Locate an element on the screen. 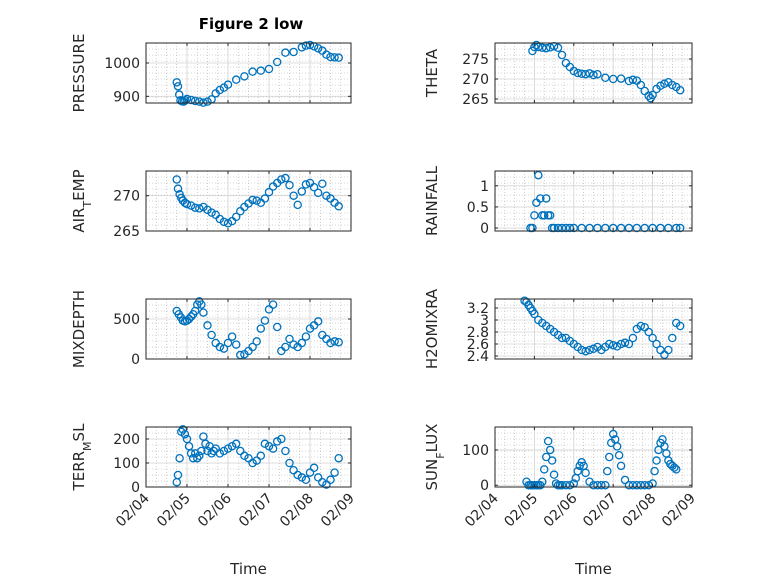  minor-grid is located at coordinates (593, 201).